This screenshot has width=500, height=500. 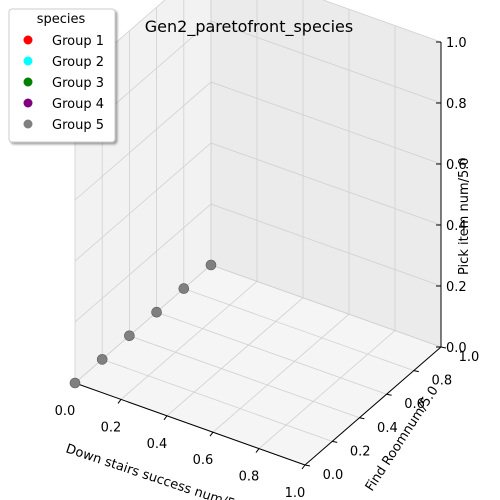 What do you see at coordinates (456, 104) in the screenshot?
I see `z-tick-label: 0.8` at bounding box center [456, 104].